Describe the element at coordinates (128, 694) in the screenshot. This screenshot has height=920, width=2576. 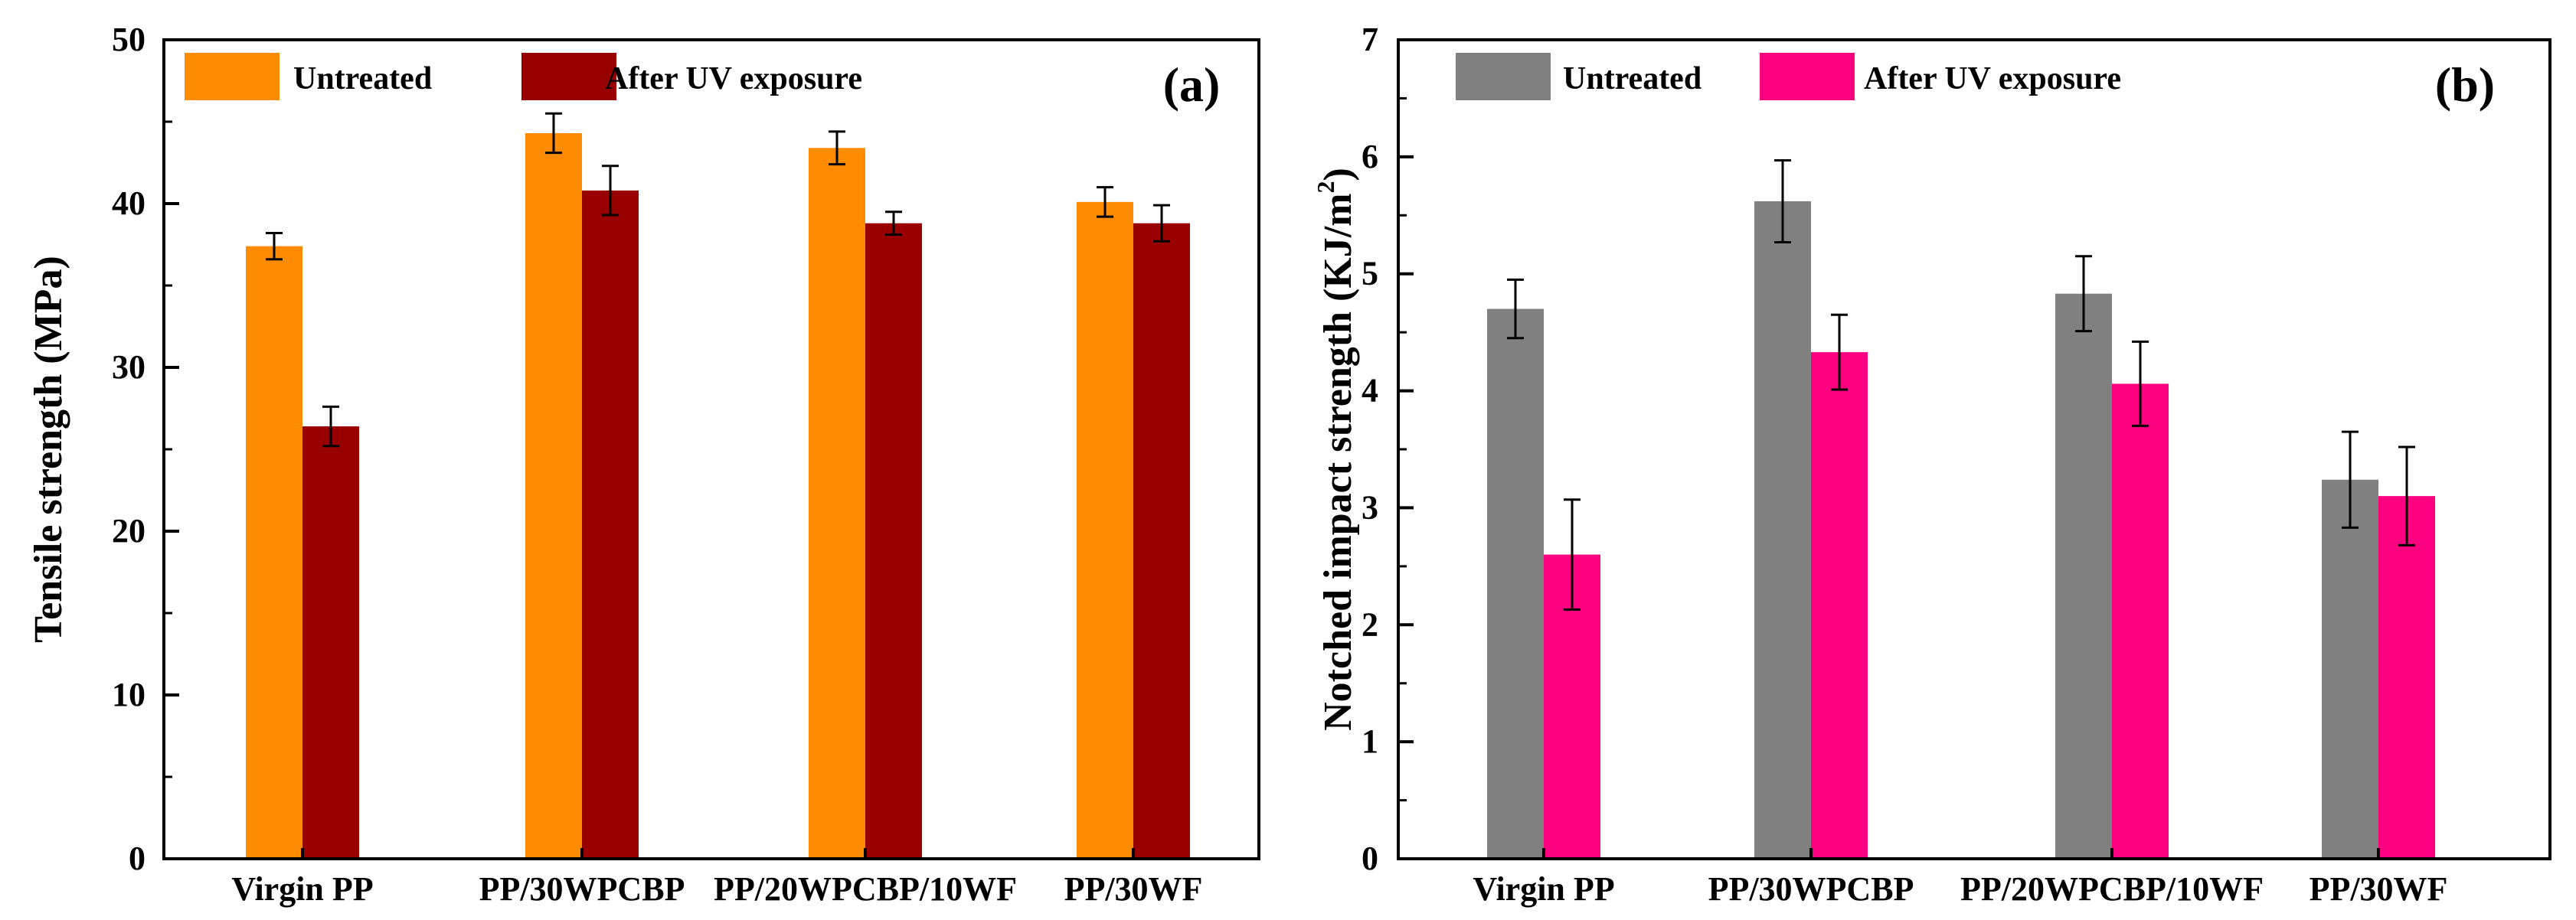
I see `y-tick-label-a-1: 10` at that location.